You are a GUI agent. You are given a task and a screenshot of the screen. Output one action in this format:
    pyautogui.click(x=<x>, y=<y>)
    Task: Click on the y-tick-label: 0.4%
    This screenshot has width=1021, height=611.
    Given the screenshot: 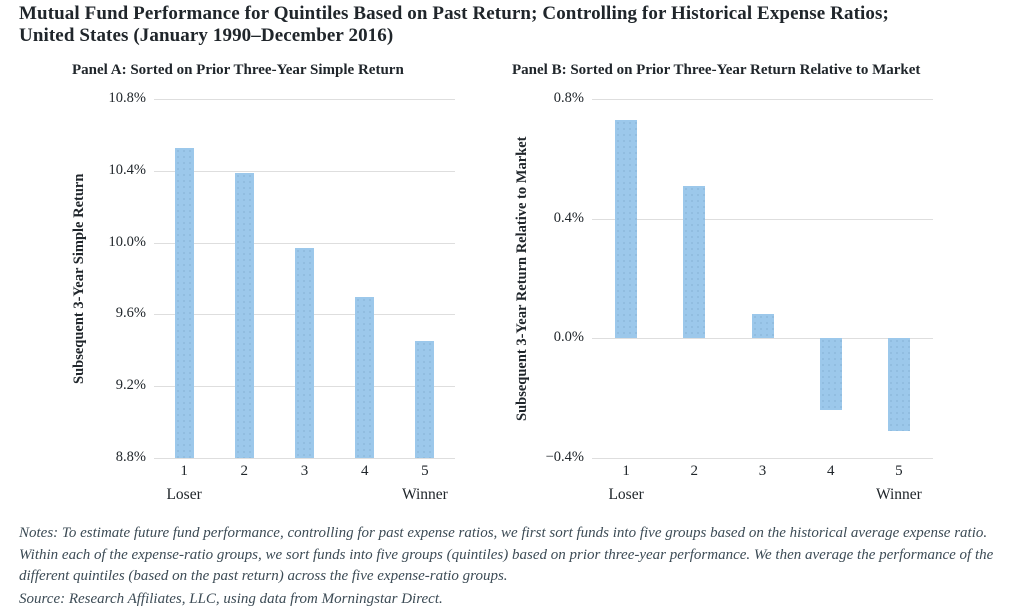 What is the action you would take?
    pyautogui.click(x=568, y=217)
    